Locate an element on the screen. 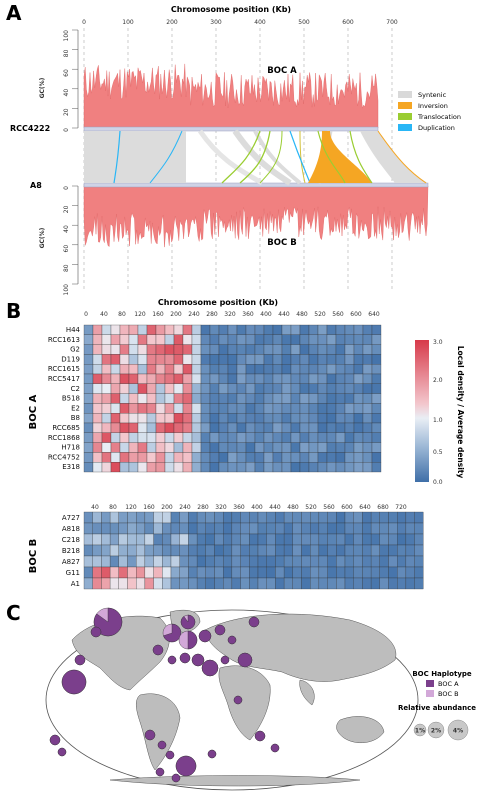 Image resolution: width=498 pixels, height=800 pixels. heatmap-a-x-tick: 240 is located at coordinates (194, 314).